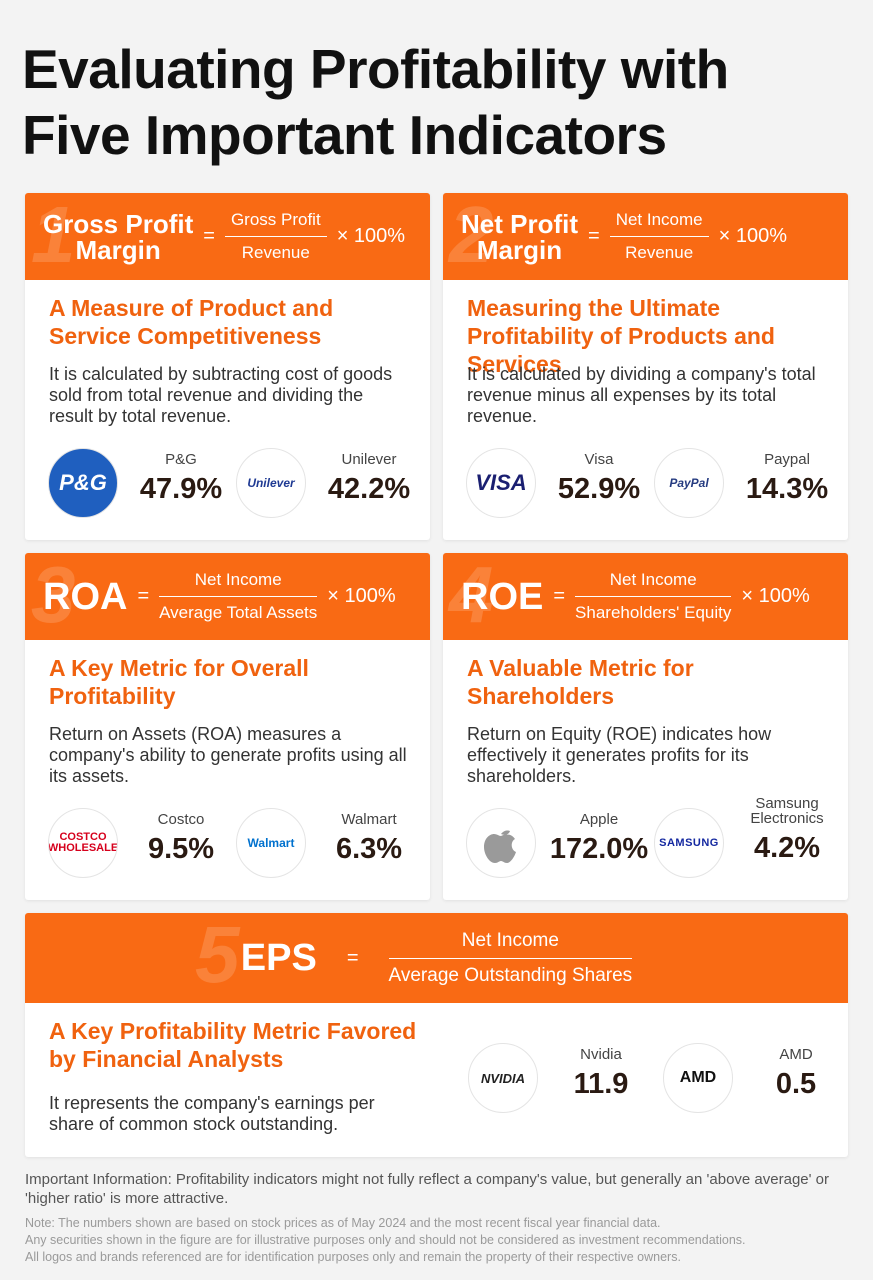 Image resolution: width=873 pixels, height=1280 pixels. What do you see at coordinates (500, 846) in the screenshot?
I see `apple-icon` at bounding box center [500, 846].